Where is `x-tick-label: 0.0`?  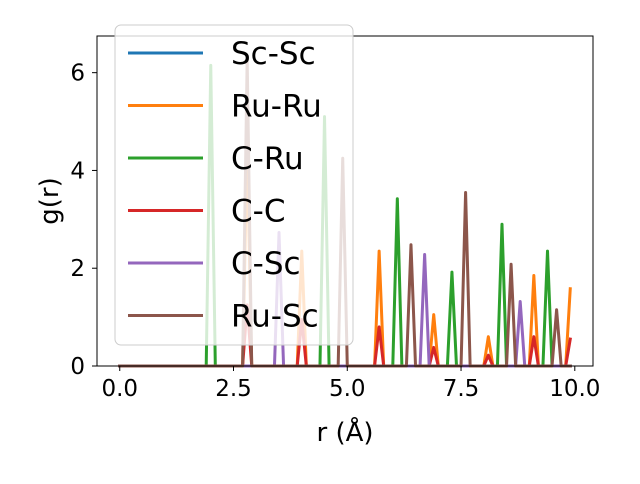
x-tick-label: 0.0 is located at coordinates (119, 389).